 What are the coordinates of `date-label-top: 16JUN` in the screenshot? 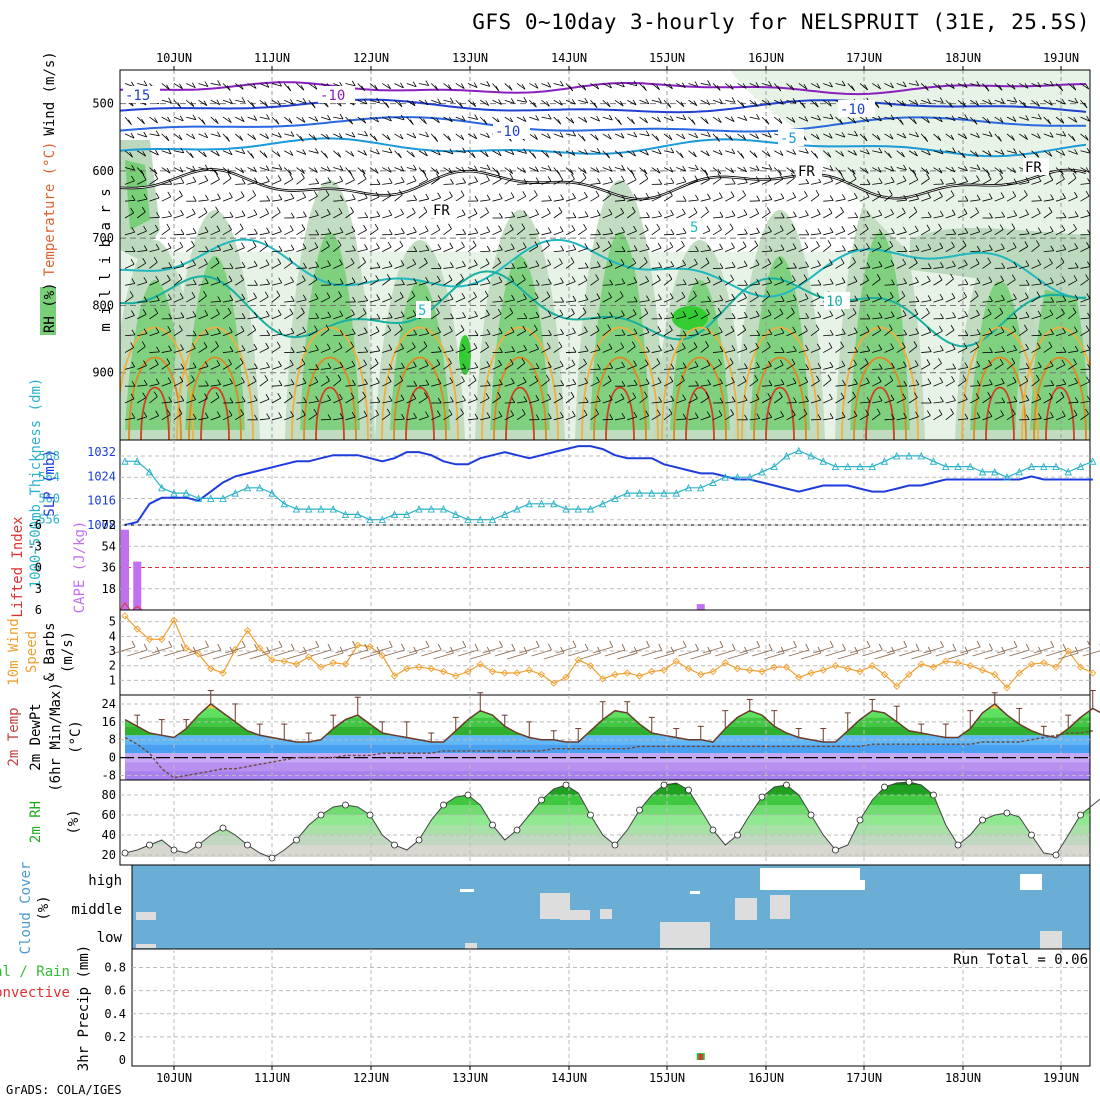 It's located at (766, 58).